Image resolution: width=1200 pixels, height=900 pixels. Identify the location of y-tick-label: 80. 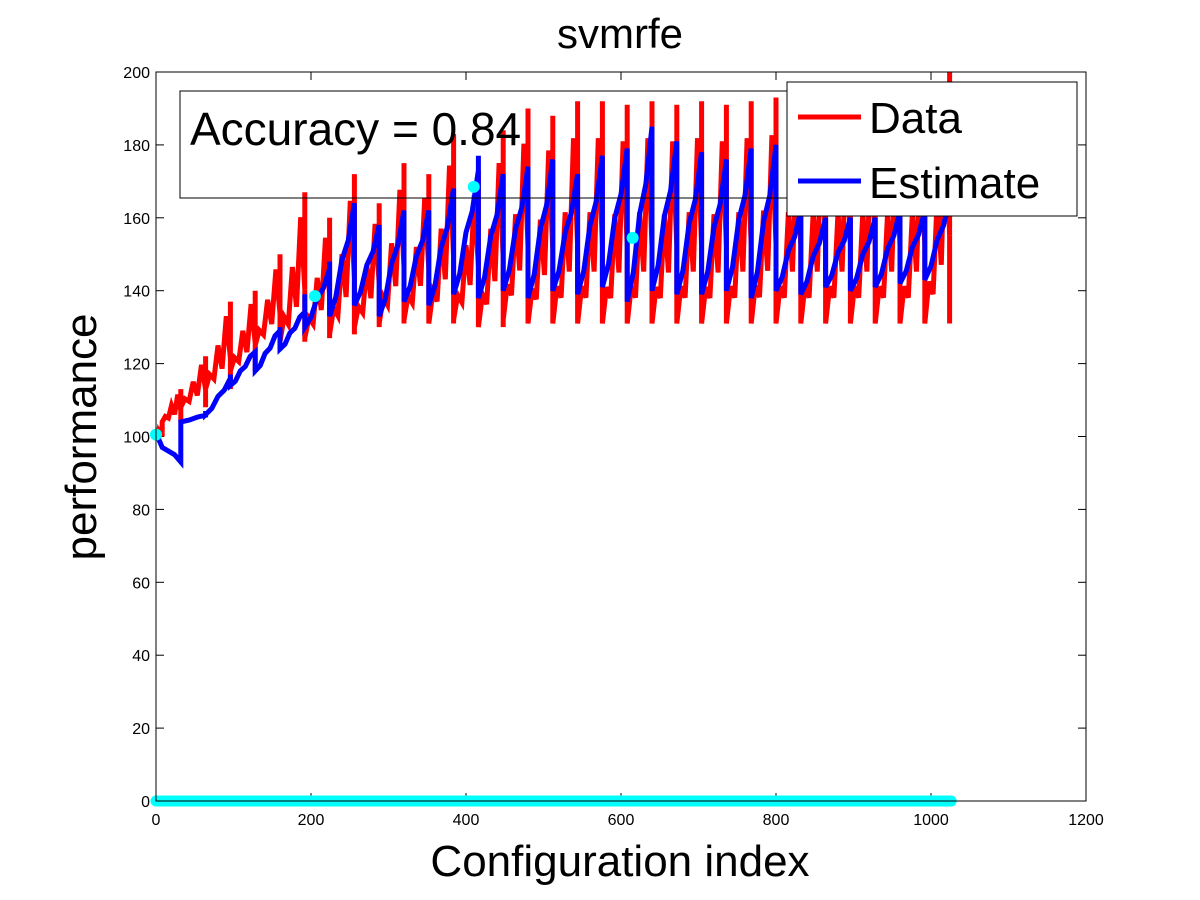
(141, 510).